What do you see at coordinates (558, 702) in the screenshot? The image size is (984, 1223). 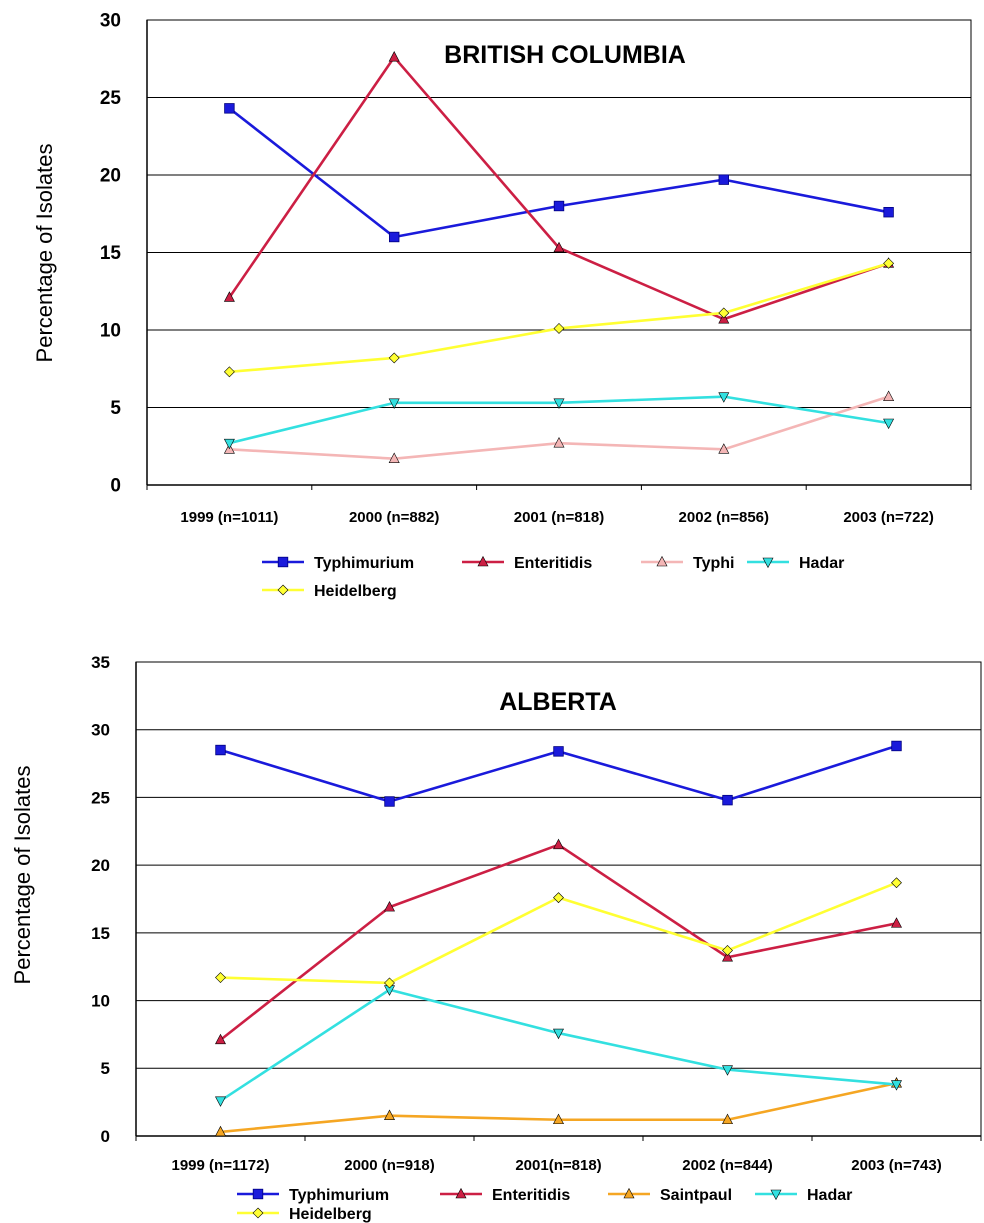 I see `chart-title: ALBERTA` at bounding box center [558, 702].